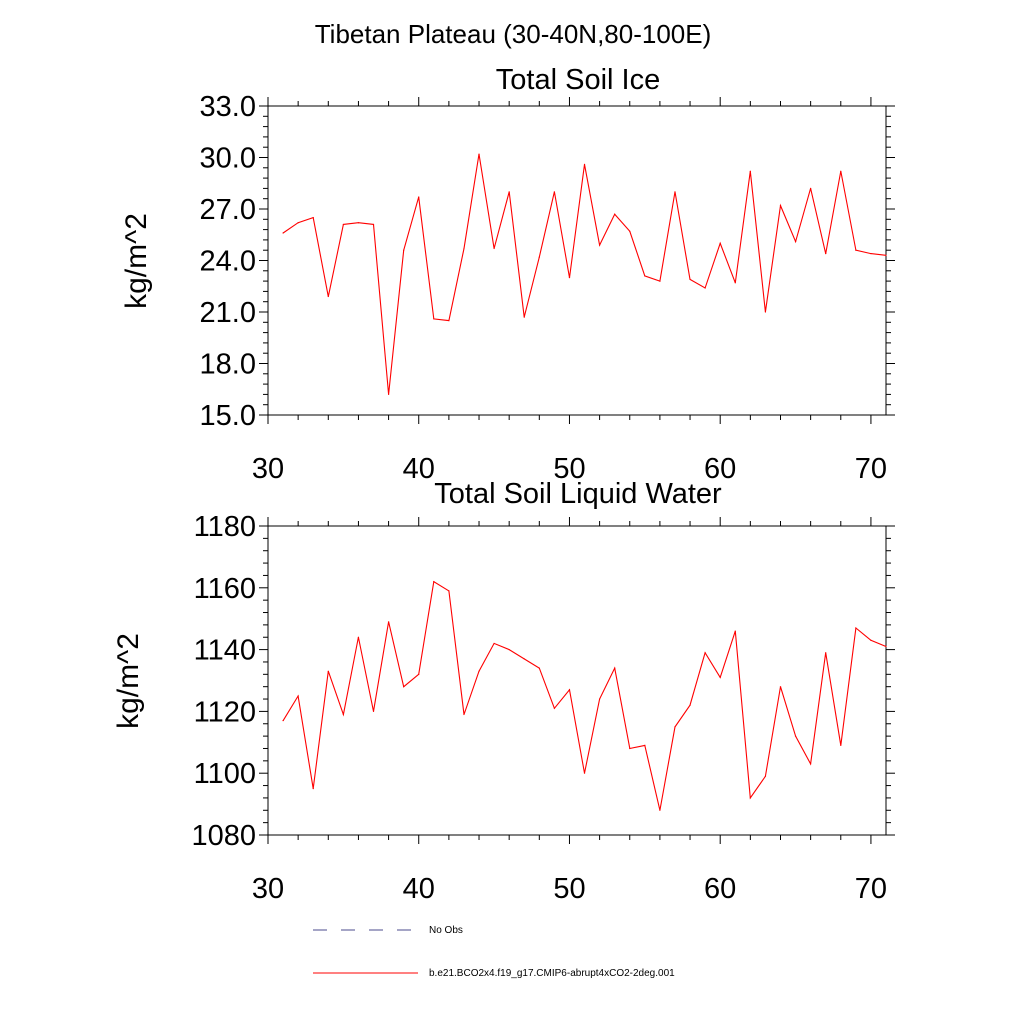  Describe the element at coordinates (225, 774) in the screenshot. I see `y-tick-label: 1100` at that location.